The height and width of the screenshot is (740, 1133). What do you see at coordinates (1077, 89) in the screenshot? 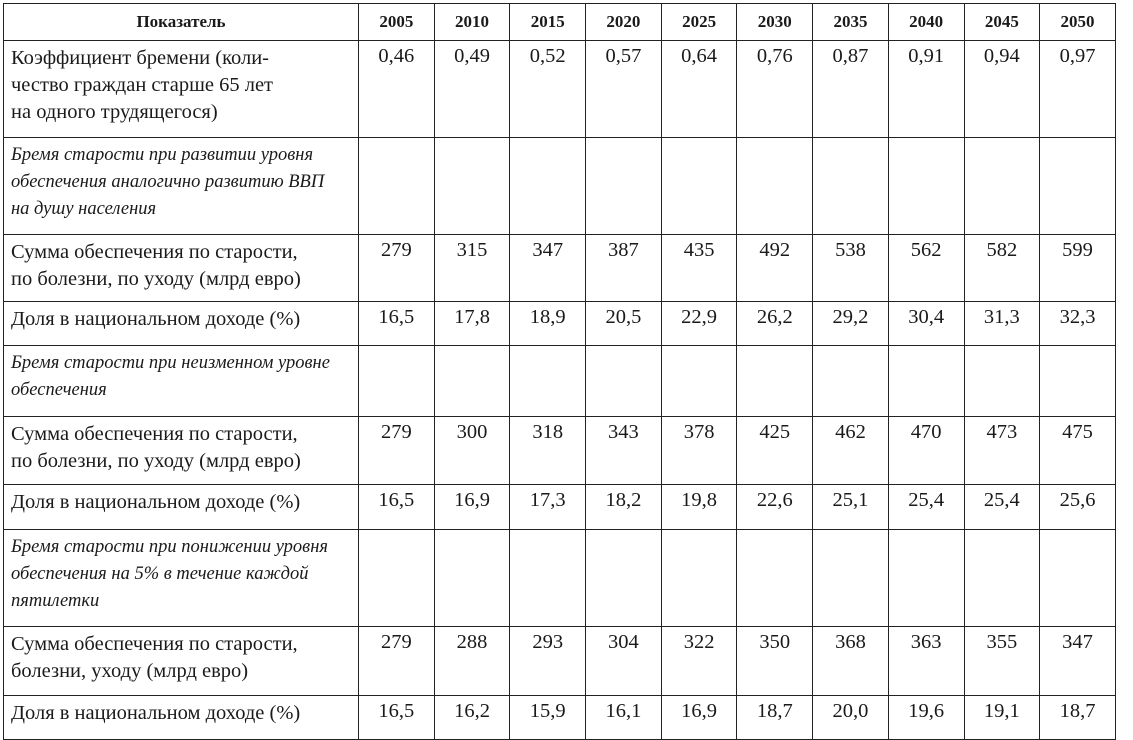
I see `value-cell: 0,97` at bounding box center [1077, 89].